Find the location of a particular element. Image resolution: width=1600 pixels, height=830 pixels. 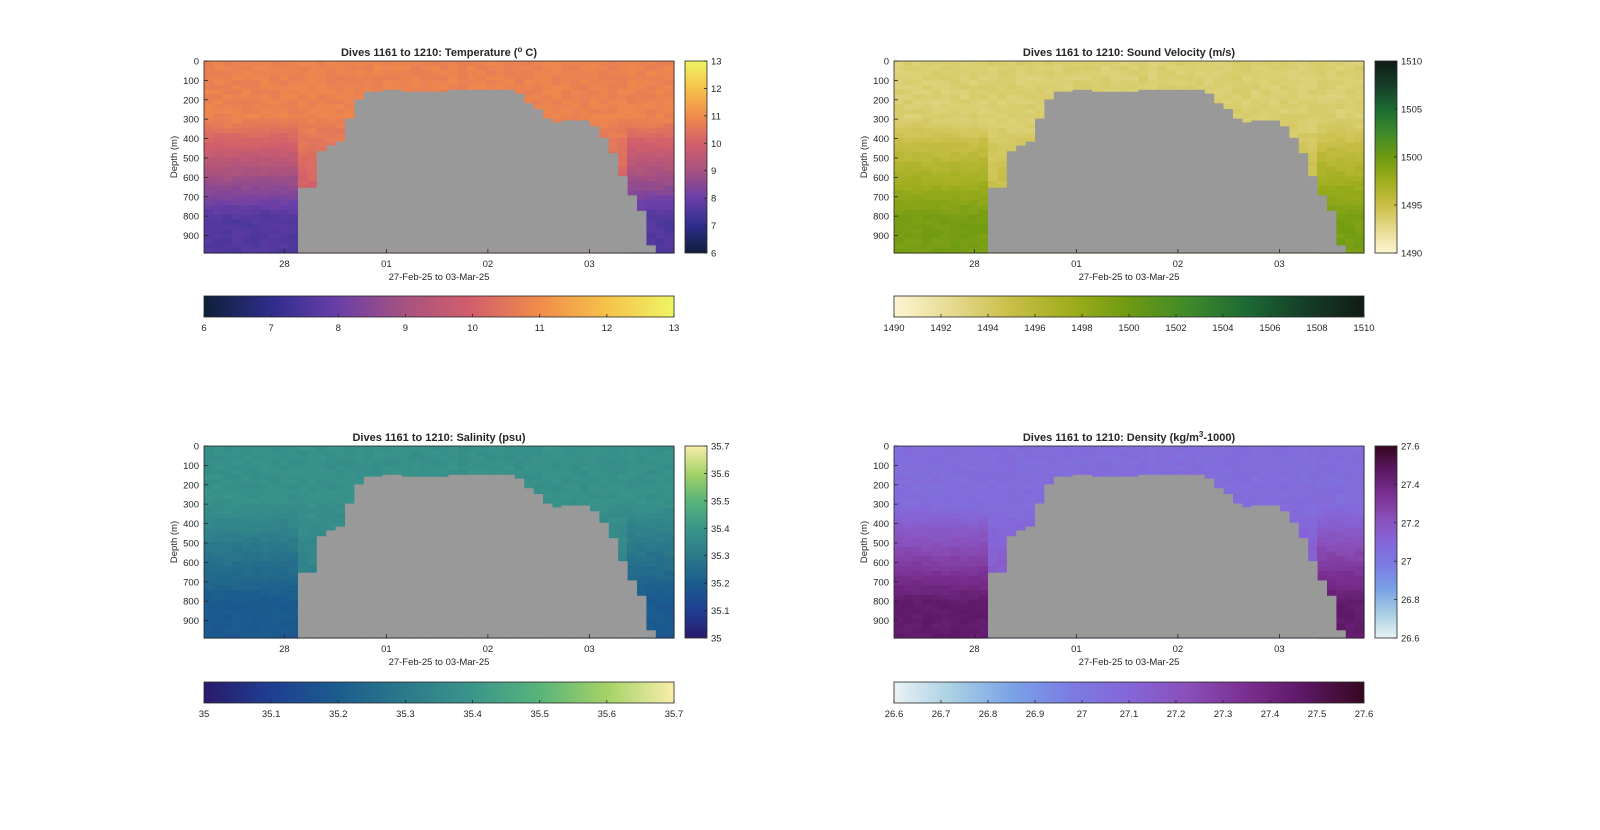

title-suffix: C) is located at coordinates (529, 53).